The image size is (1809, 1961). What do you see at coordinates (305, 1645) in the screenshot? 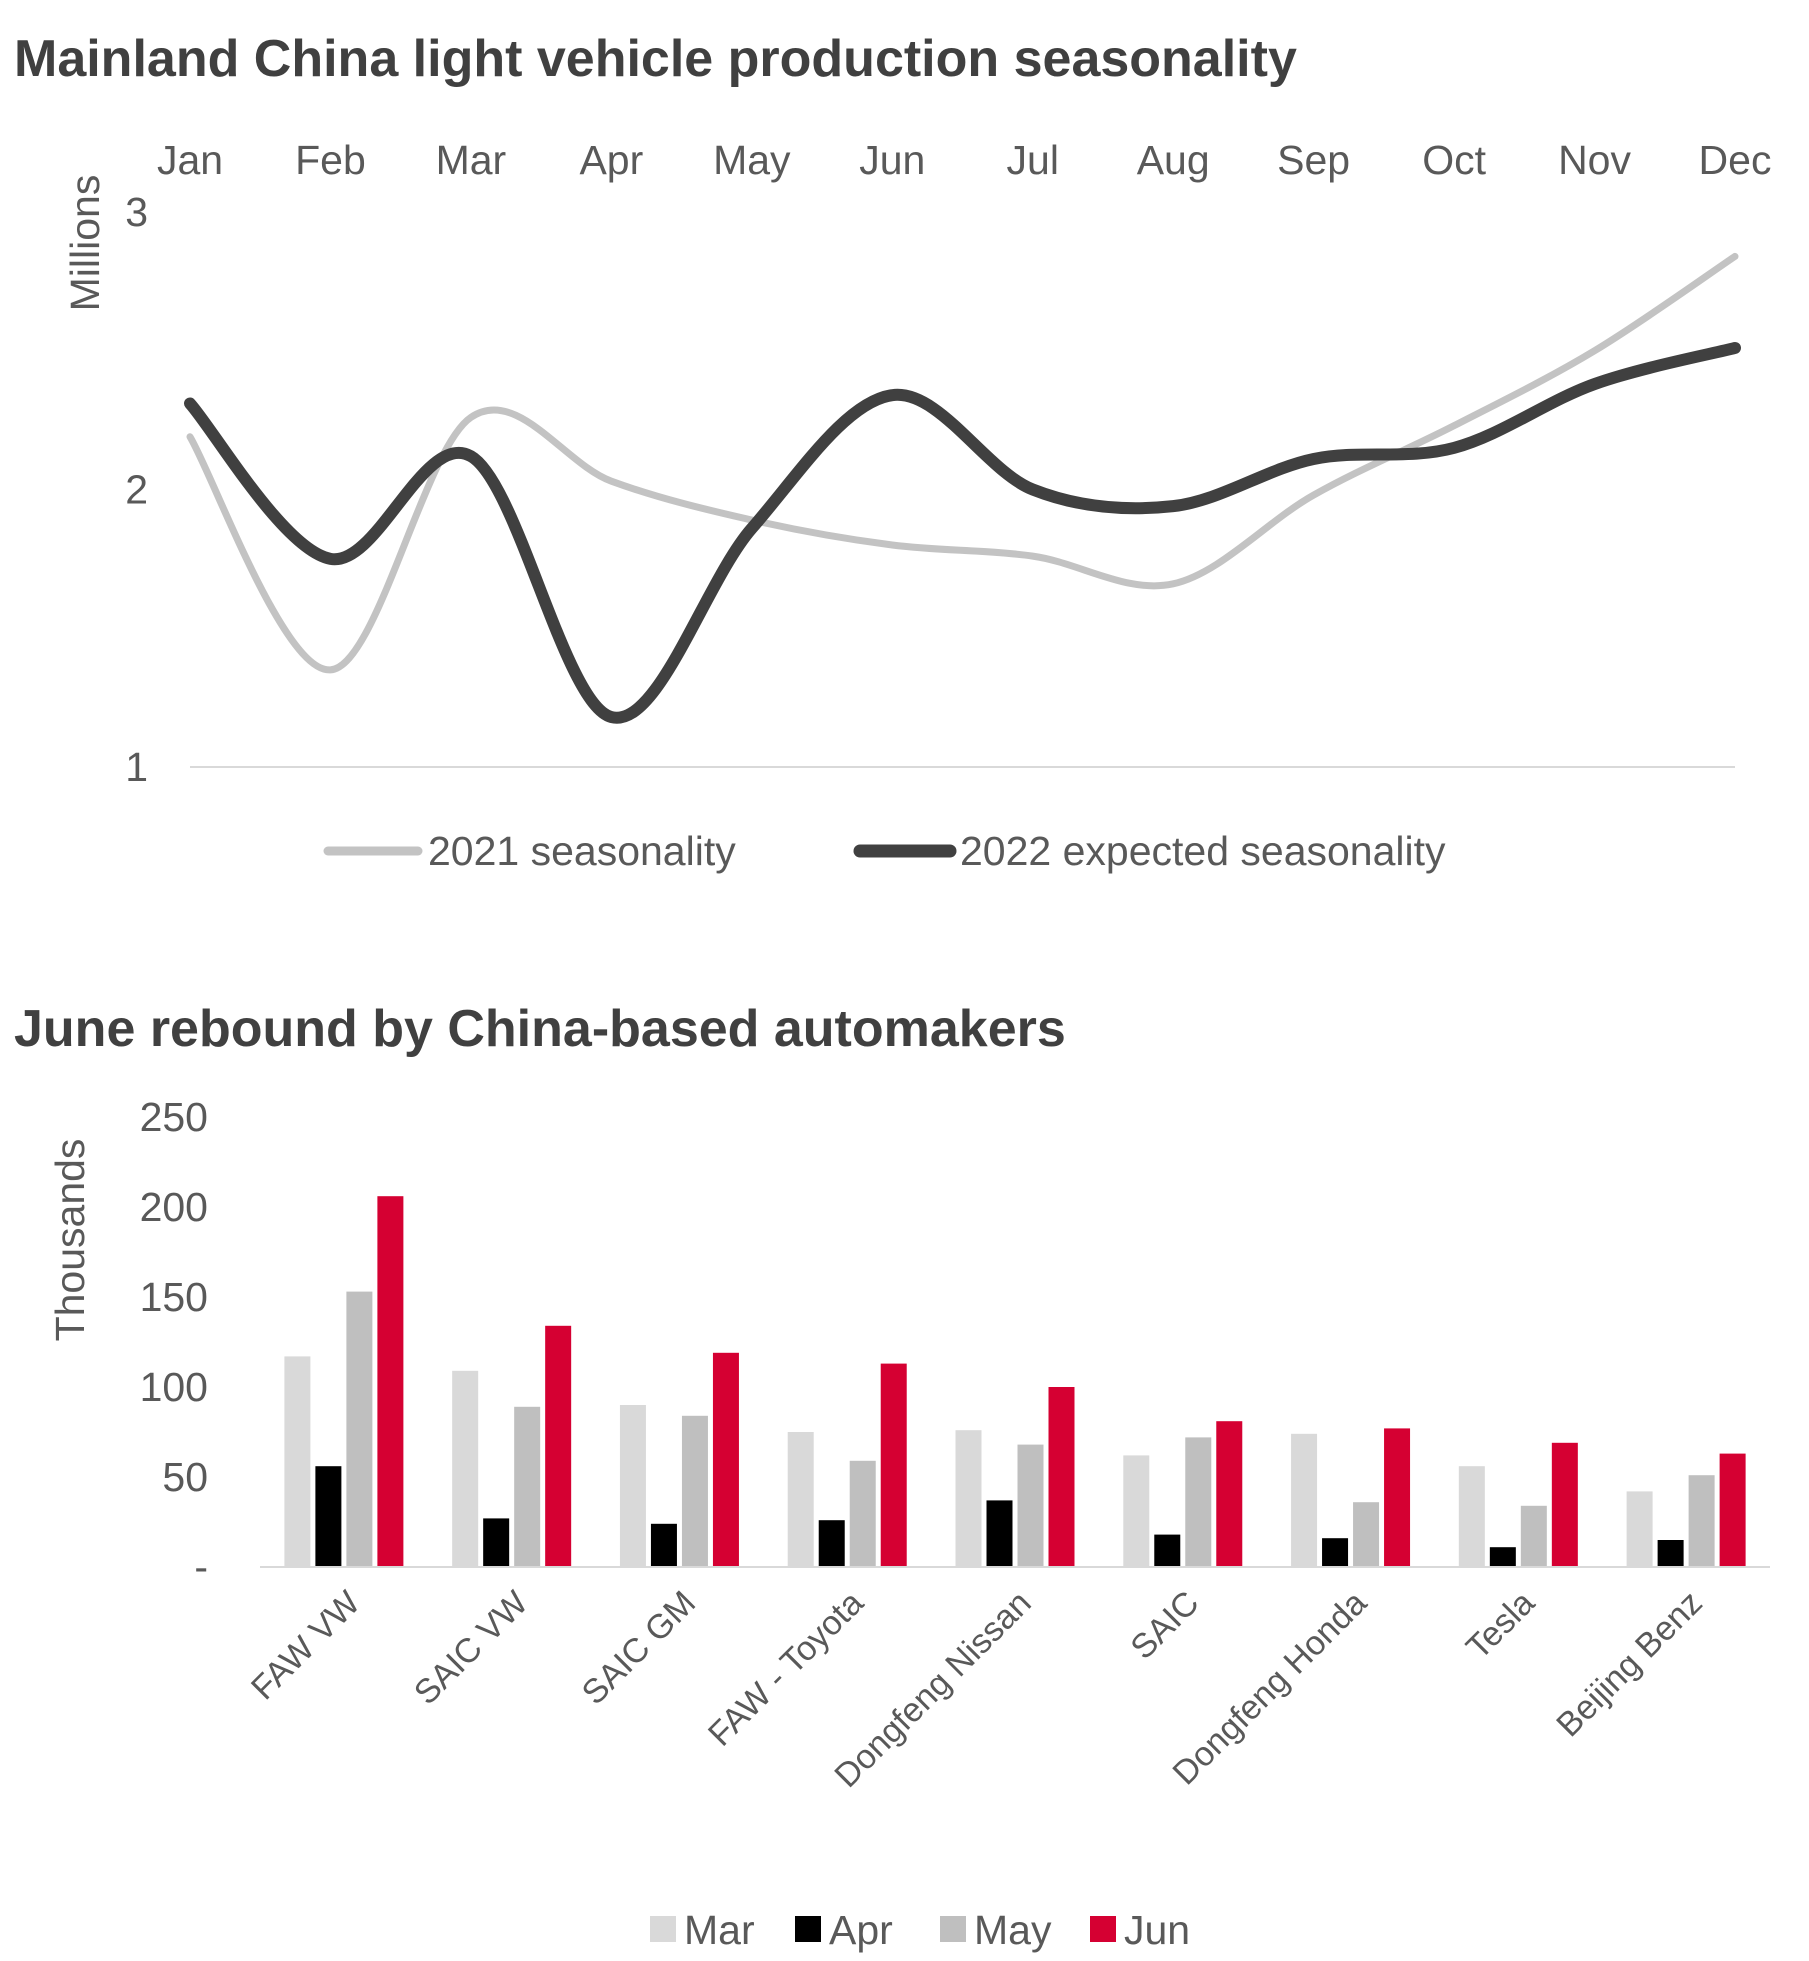
I see `category-label-faw-vw: FAW VW` at bounding box center [305, 1645].